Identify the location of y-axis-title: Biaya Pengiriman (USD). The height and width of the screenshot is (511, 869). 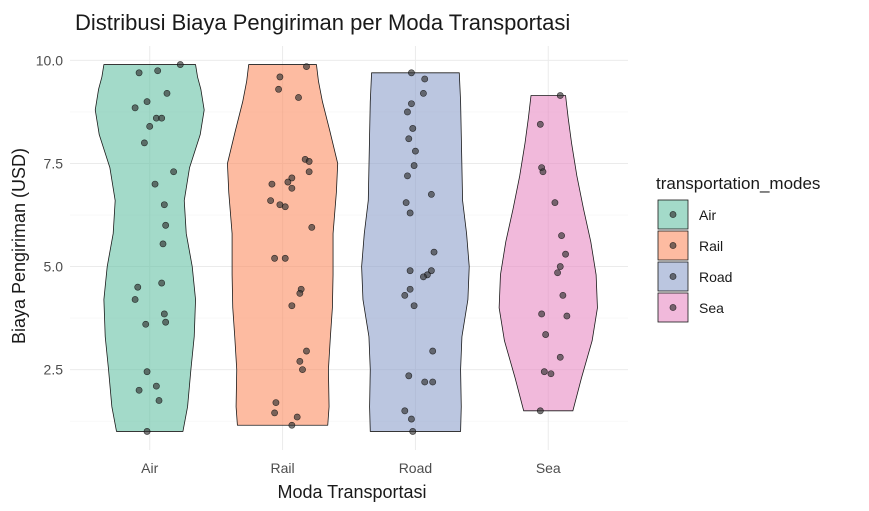
(19, 246).